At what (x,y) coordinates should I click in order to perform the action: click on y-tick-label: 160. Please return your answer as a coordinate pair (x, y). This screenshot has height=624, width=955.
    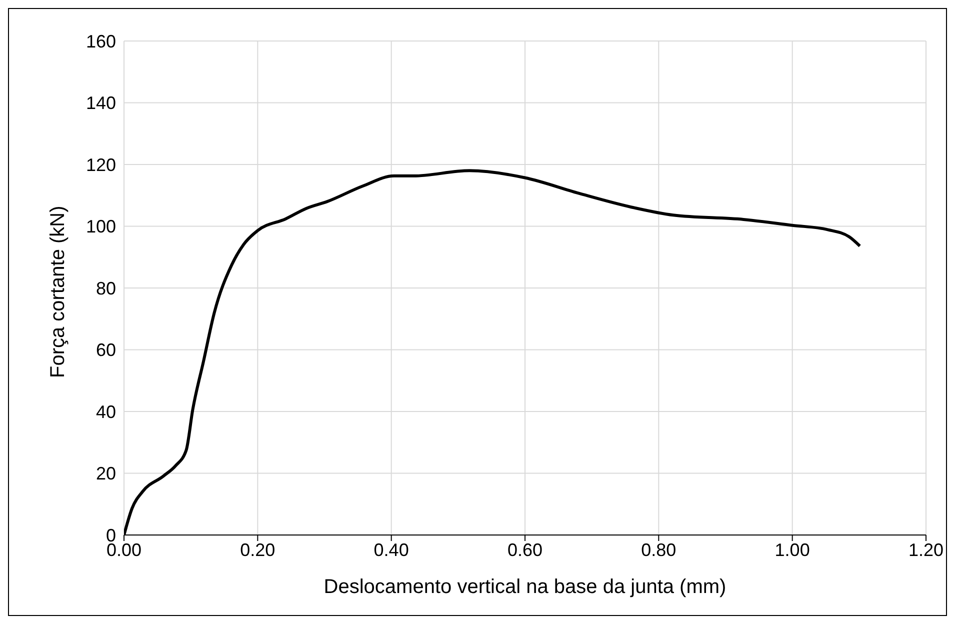
    Looking at the image, I should click on (101, 41).